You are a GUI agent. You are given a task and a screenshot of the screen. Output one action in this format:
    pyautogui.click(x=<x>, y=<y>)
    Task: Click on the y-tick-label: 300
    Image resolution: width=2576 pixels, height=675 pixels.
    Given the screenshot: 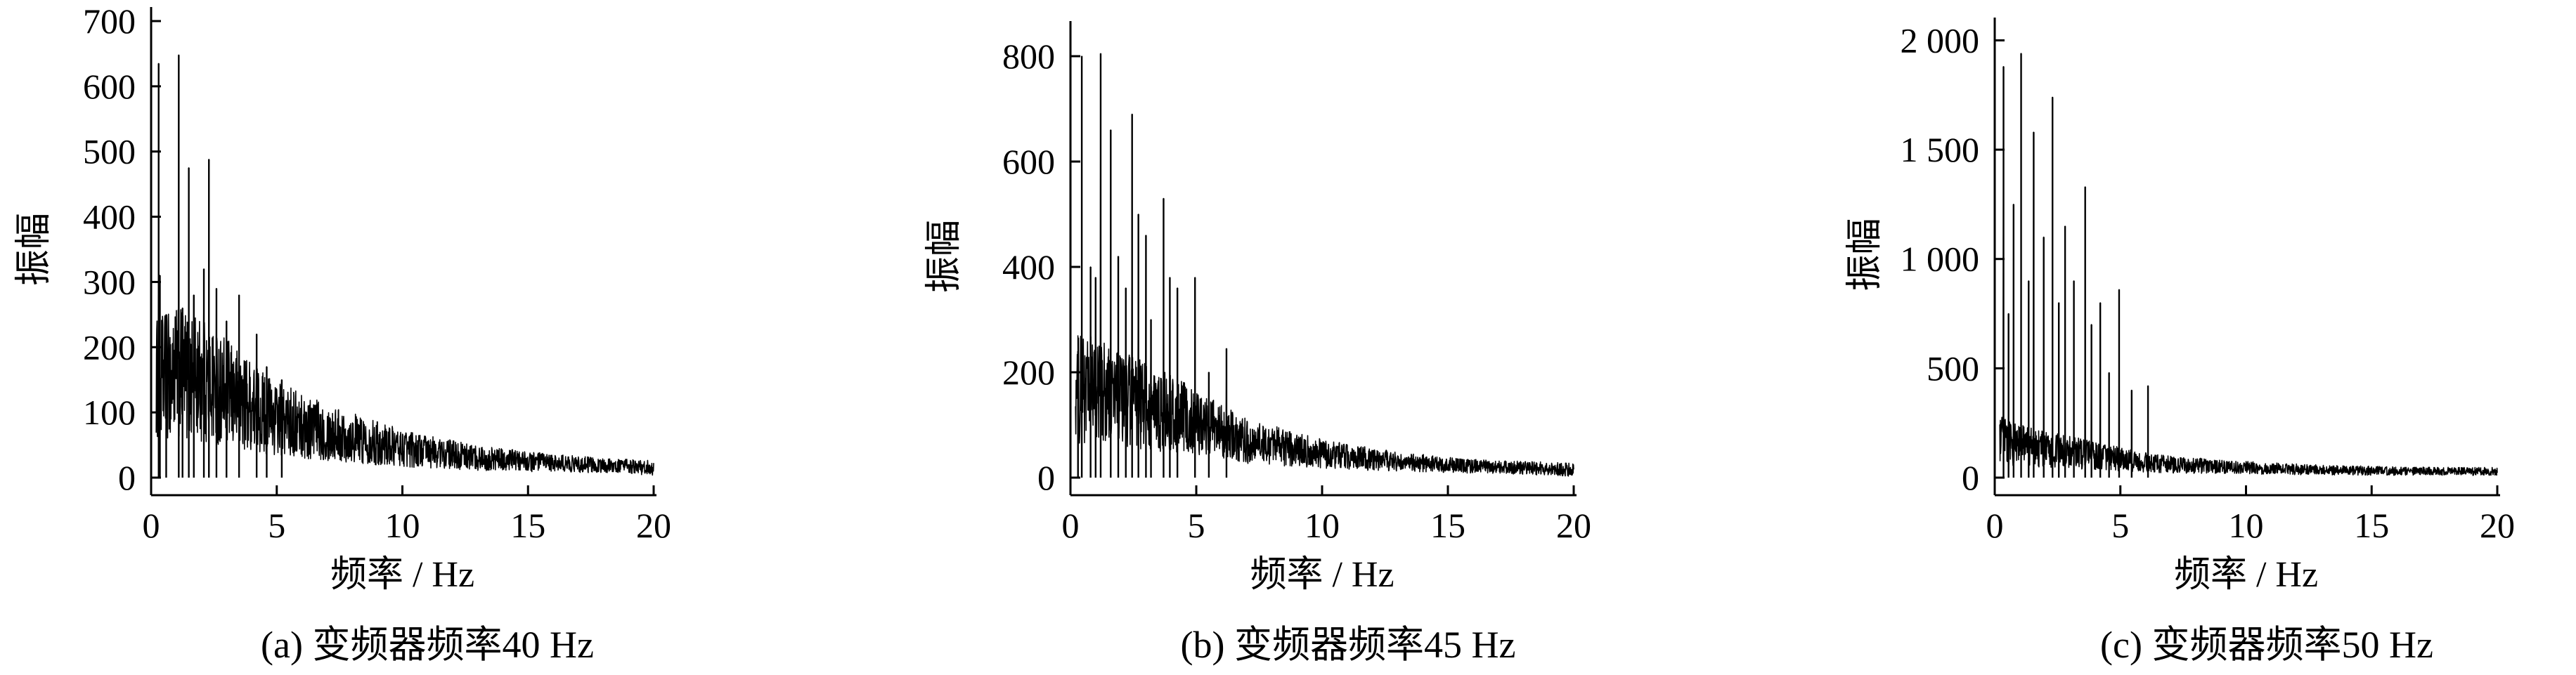 What is the action you would take?
    pyautogui.click(x=110, y=282)
    